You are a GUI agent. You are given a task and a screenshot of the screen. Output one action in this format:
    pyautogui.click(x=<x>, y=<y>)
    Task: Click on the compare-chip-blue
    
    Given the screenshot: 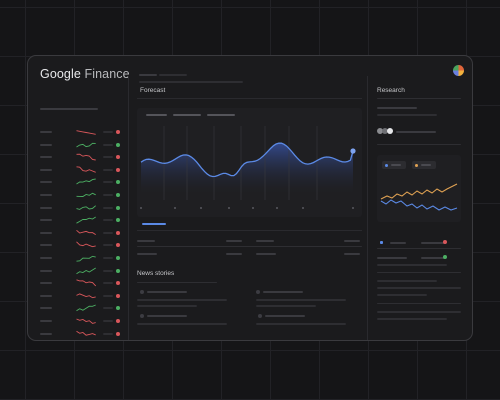 What is the action you would take?
    pyautogui.click(x=394, y=165)
    